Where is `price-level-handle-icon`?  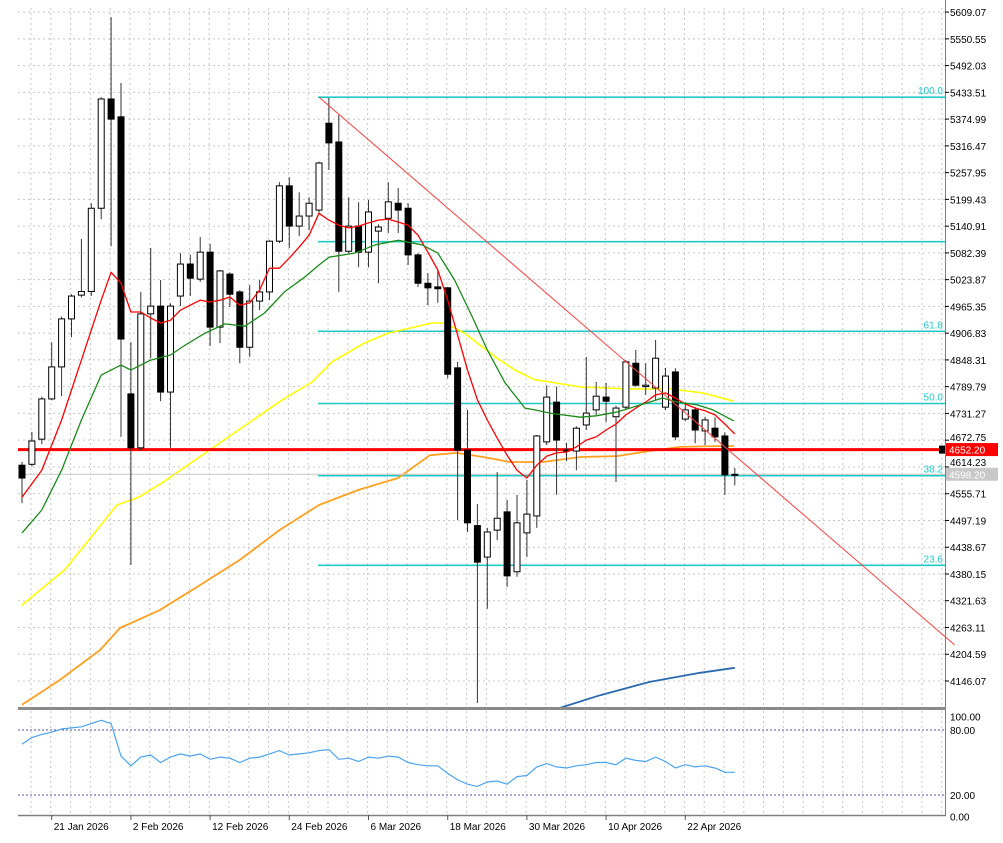 price-level-handle-icon is located at coordinates (942, 449).